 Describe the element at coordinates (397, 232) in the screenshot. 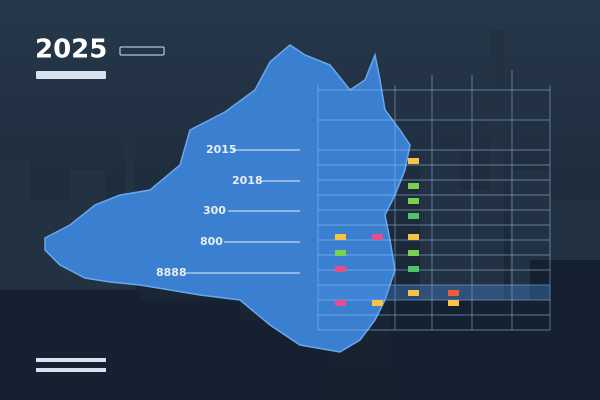

I see `tags` at that location.